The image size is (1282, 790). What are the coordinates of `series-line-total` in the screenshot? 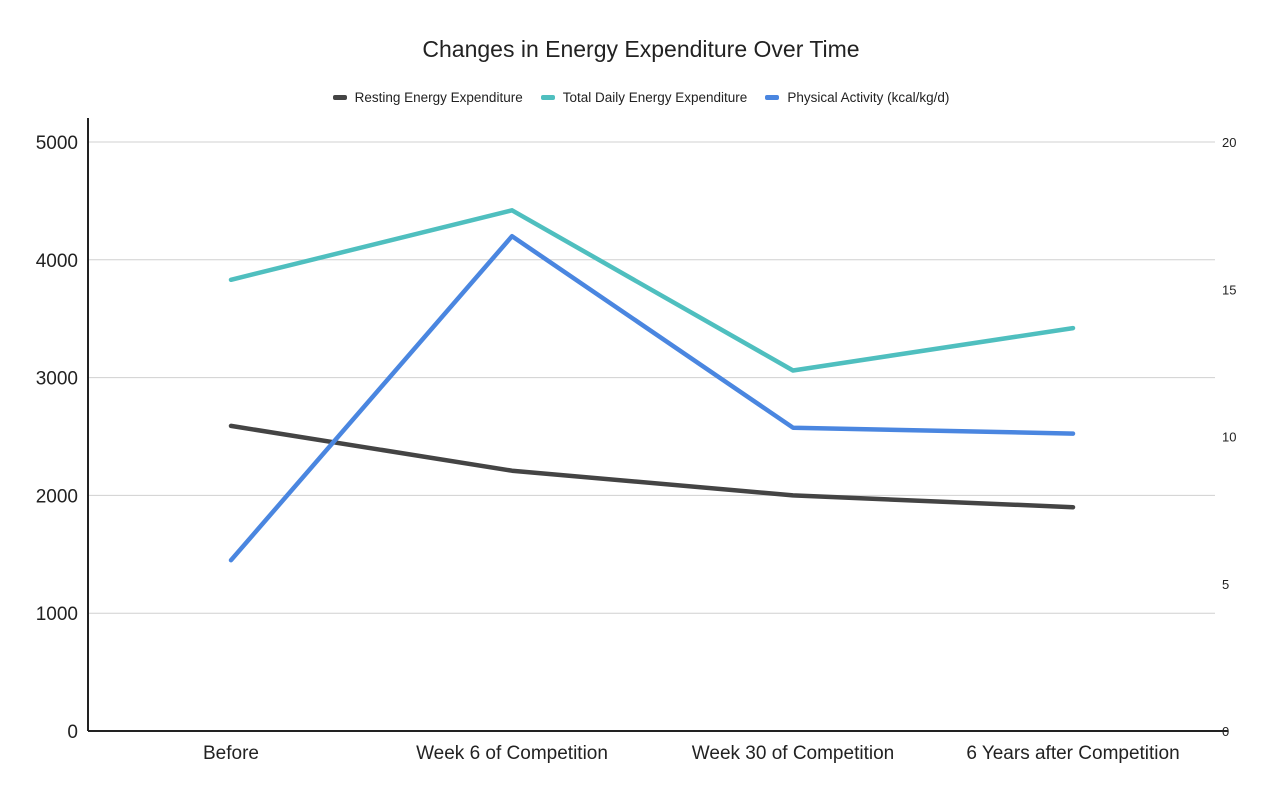 It's located at (652, 290).